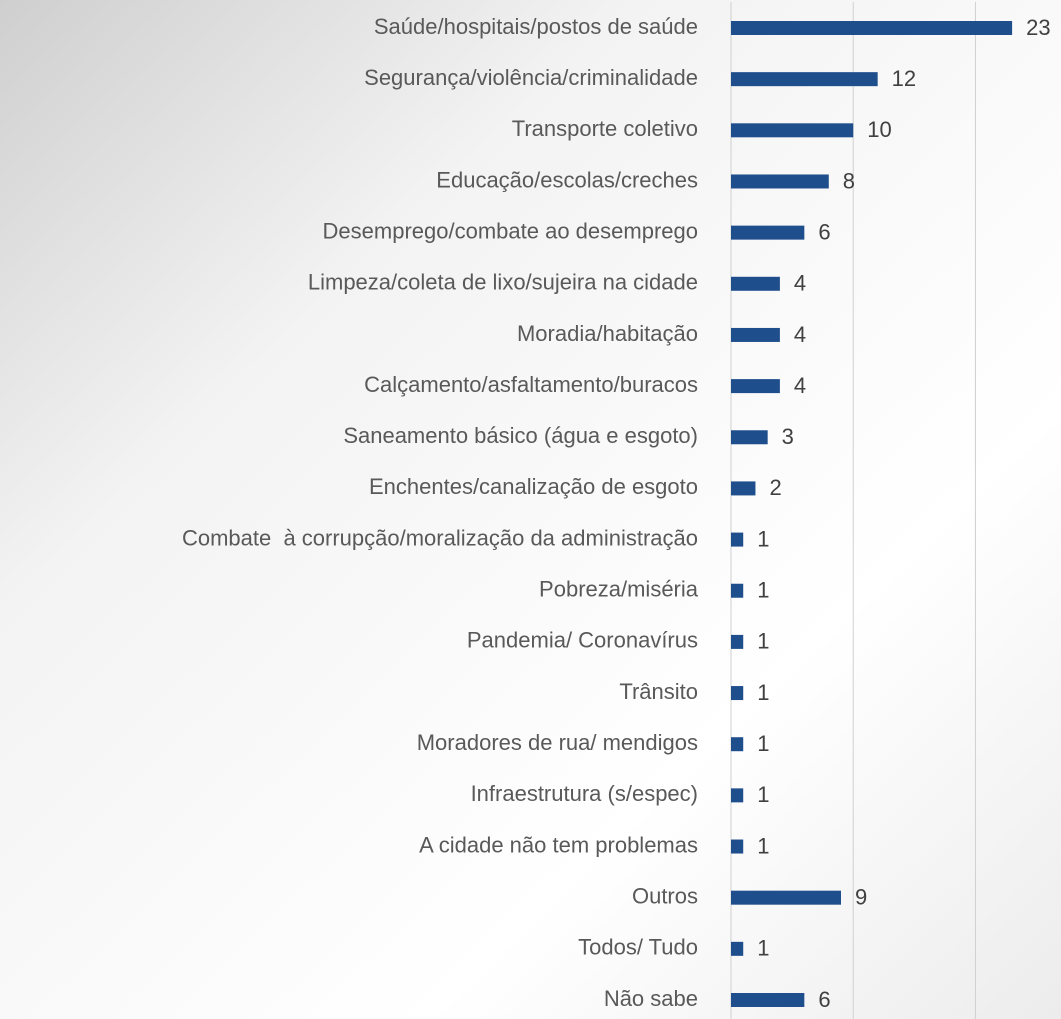 This screenshot has height=1019, width=1061. Describe the element at coordinates (557, 742) in the screenshot. I see `category-label: Moradores de rua/ mendigos` at that location.